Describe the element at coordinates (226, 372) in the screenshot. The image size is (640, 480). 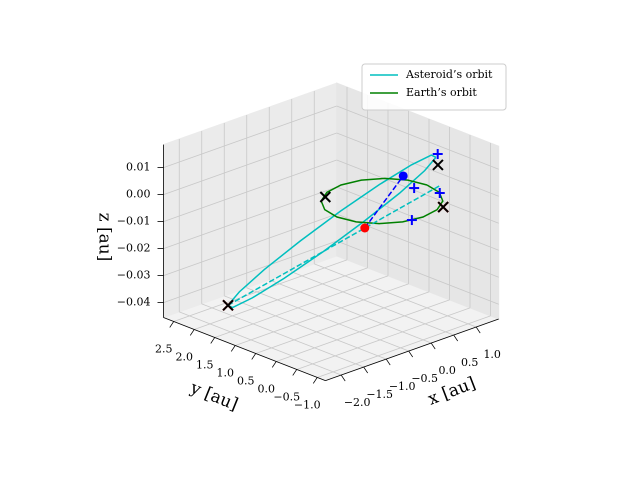
I see `y-tick-label: 1.0` at that location.